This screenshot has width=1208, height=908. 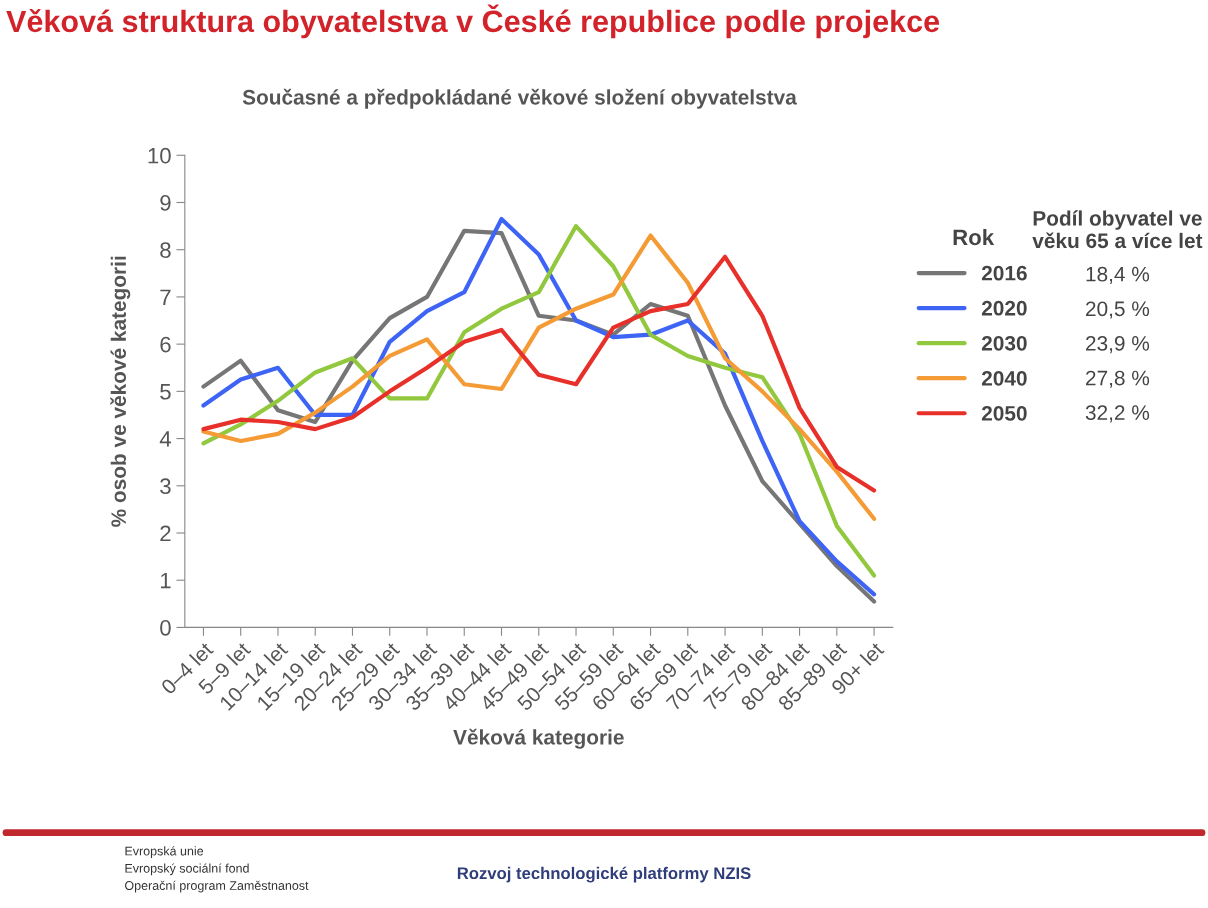 What do you see at coordinates (538, 738) in the screenshot?
I see `x-axis-title: Věková kategorie` at bounding box center [538, 738].